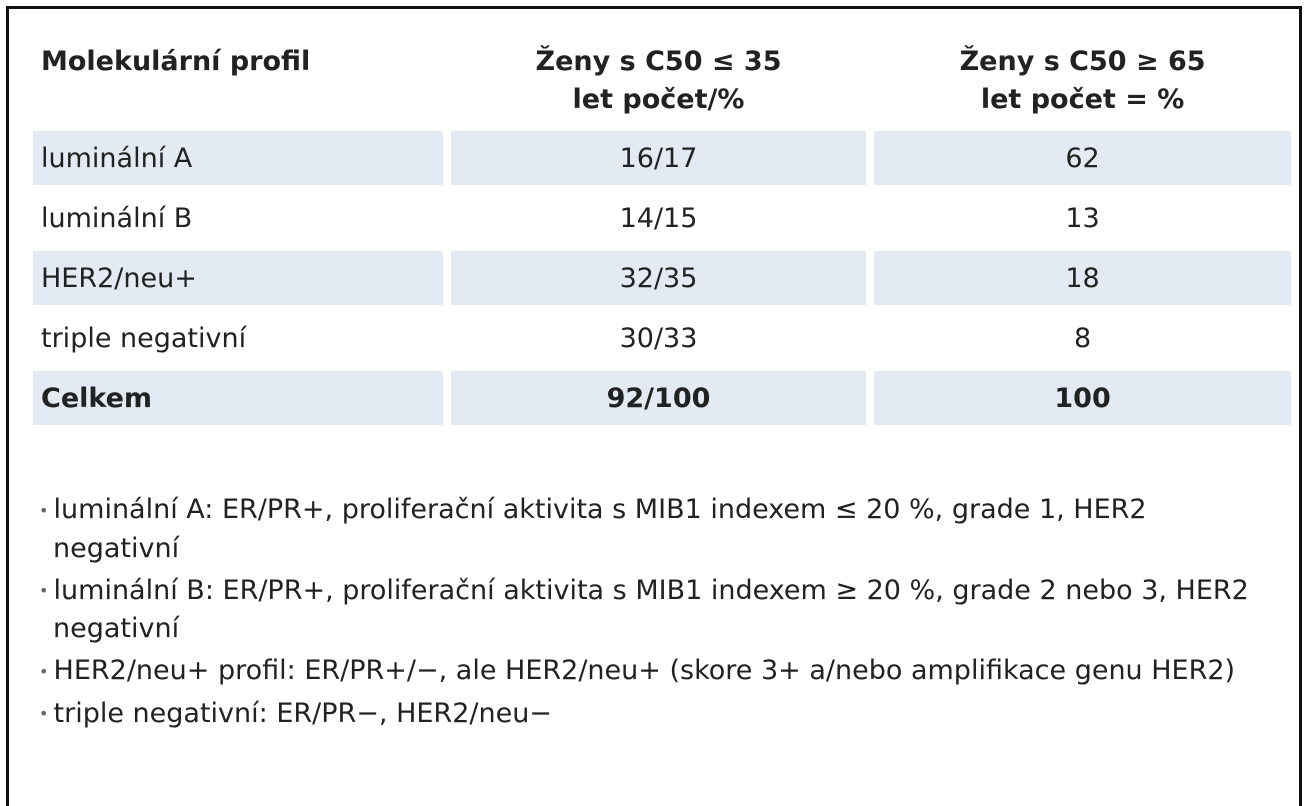  I want to click on table-cell: luminální A, so click(238, 158).